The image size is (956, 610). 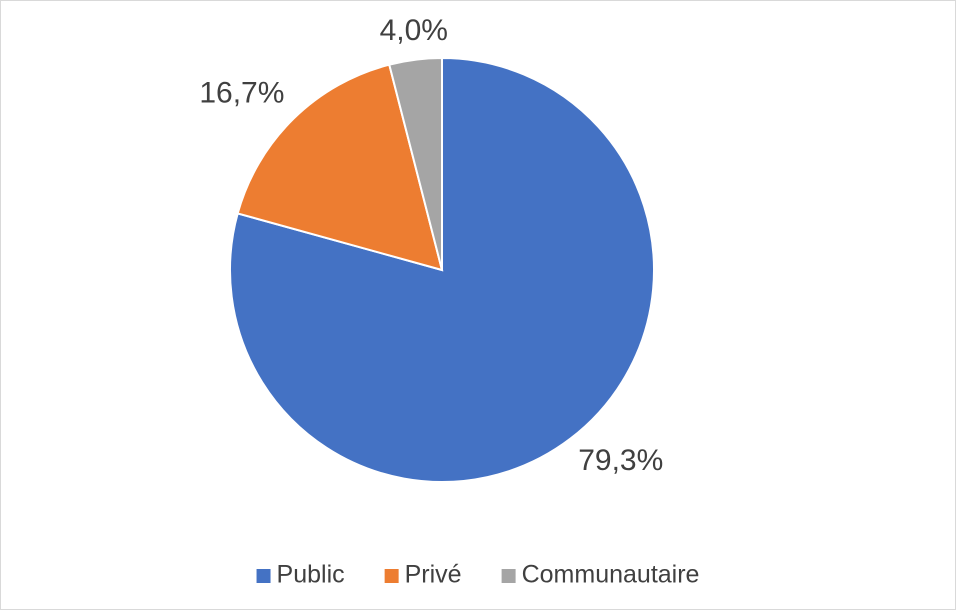 I want to click on data-label: 4,0%, so click(x=414, y=30).